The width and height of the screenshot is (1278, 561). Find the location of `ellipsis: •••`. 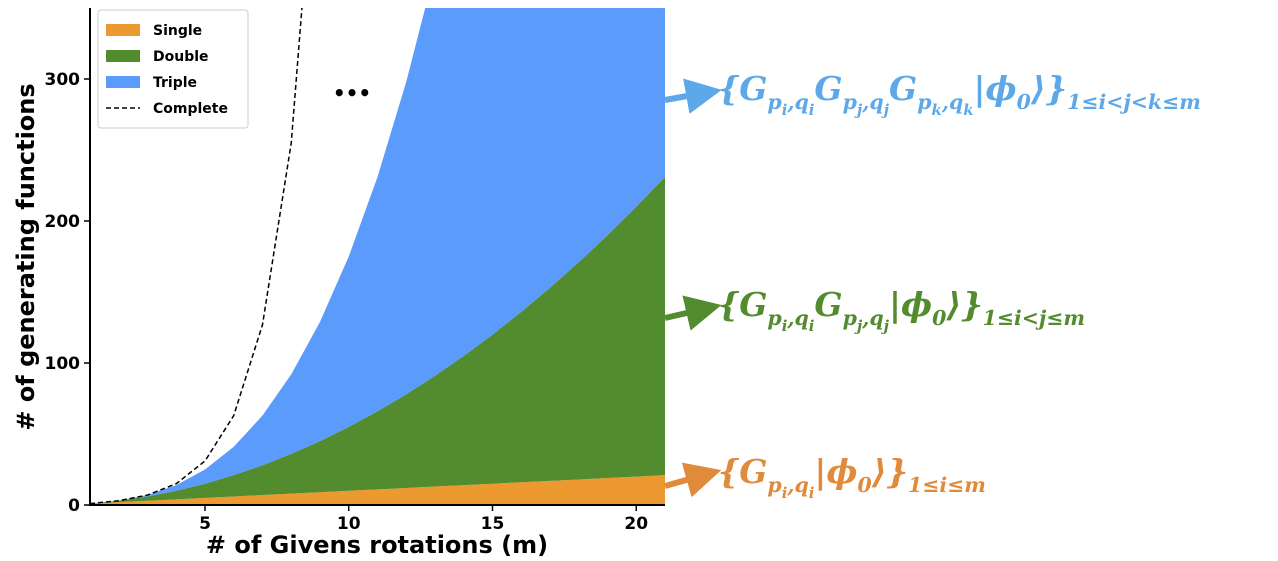

ellipsis: ••• is located at coordinates (352, 93).